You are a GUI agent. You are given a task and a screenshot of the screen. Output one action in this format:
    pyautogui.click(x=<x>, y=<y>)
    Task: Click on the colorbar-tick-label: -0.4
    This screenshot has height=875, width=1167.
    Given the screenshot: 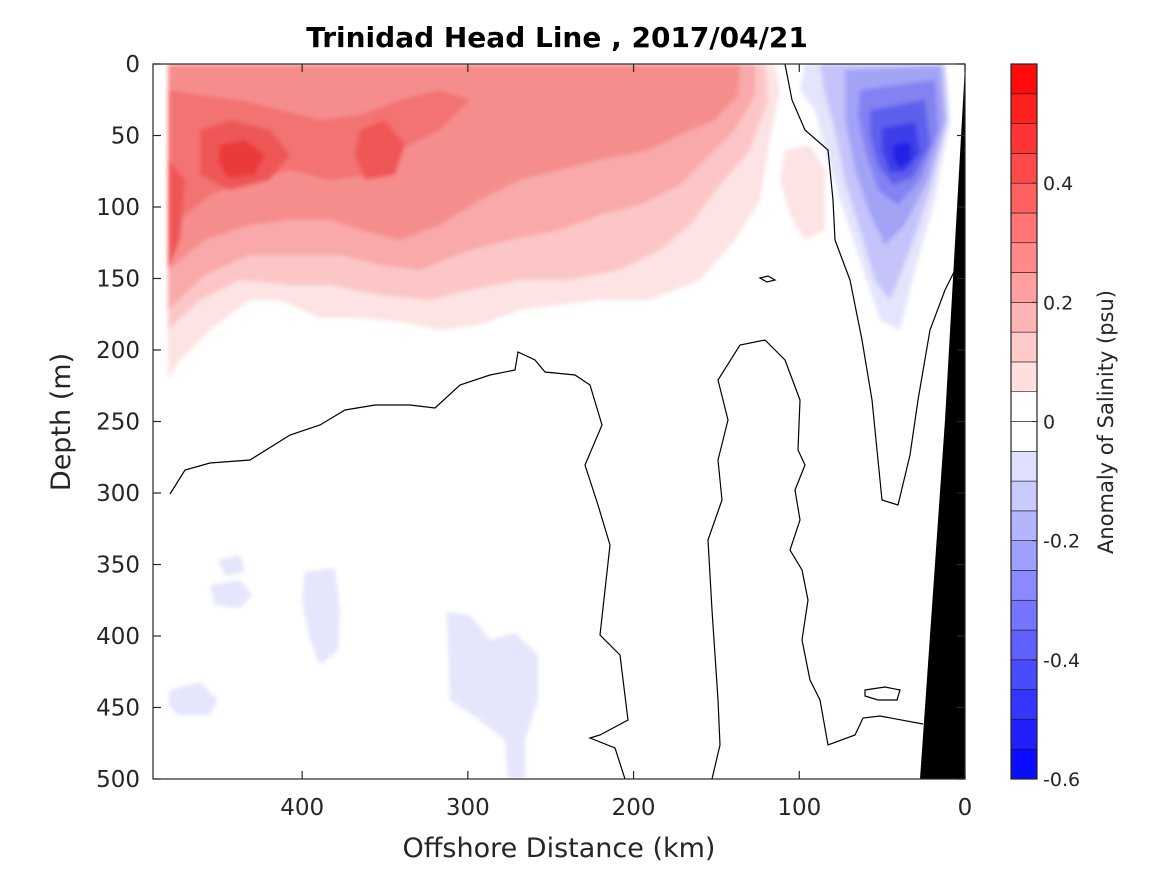 What is the action you would take?
    pyautogui.click(x=1061, y=661)
    